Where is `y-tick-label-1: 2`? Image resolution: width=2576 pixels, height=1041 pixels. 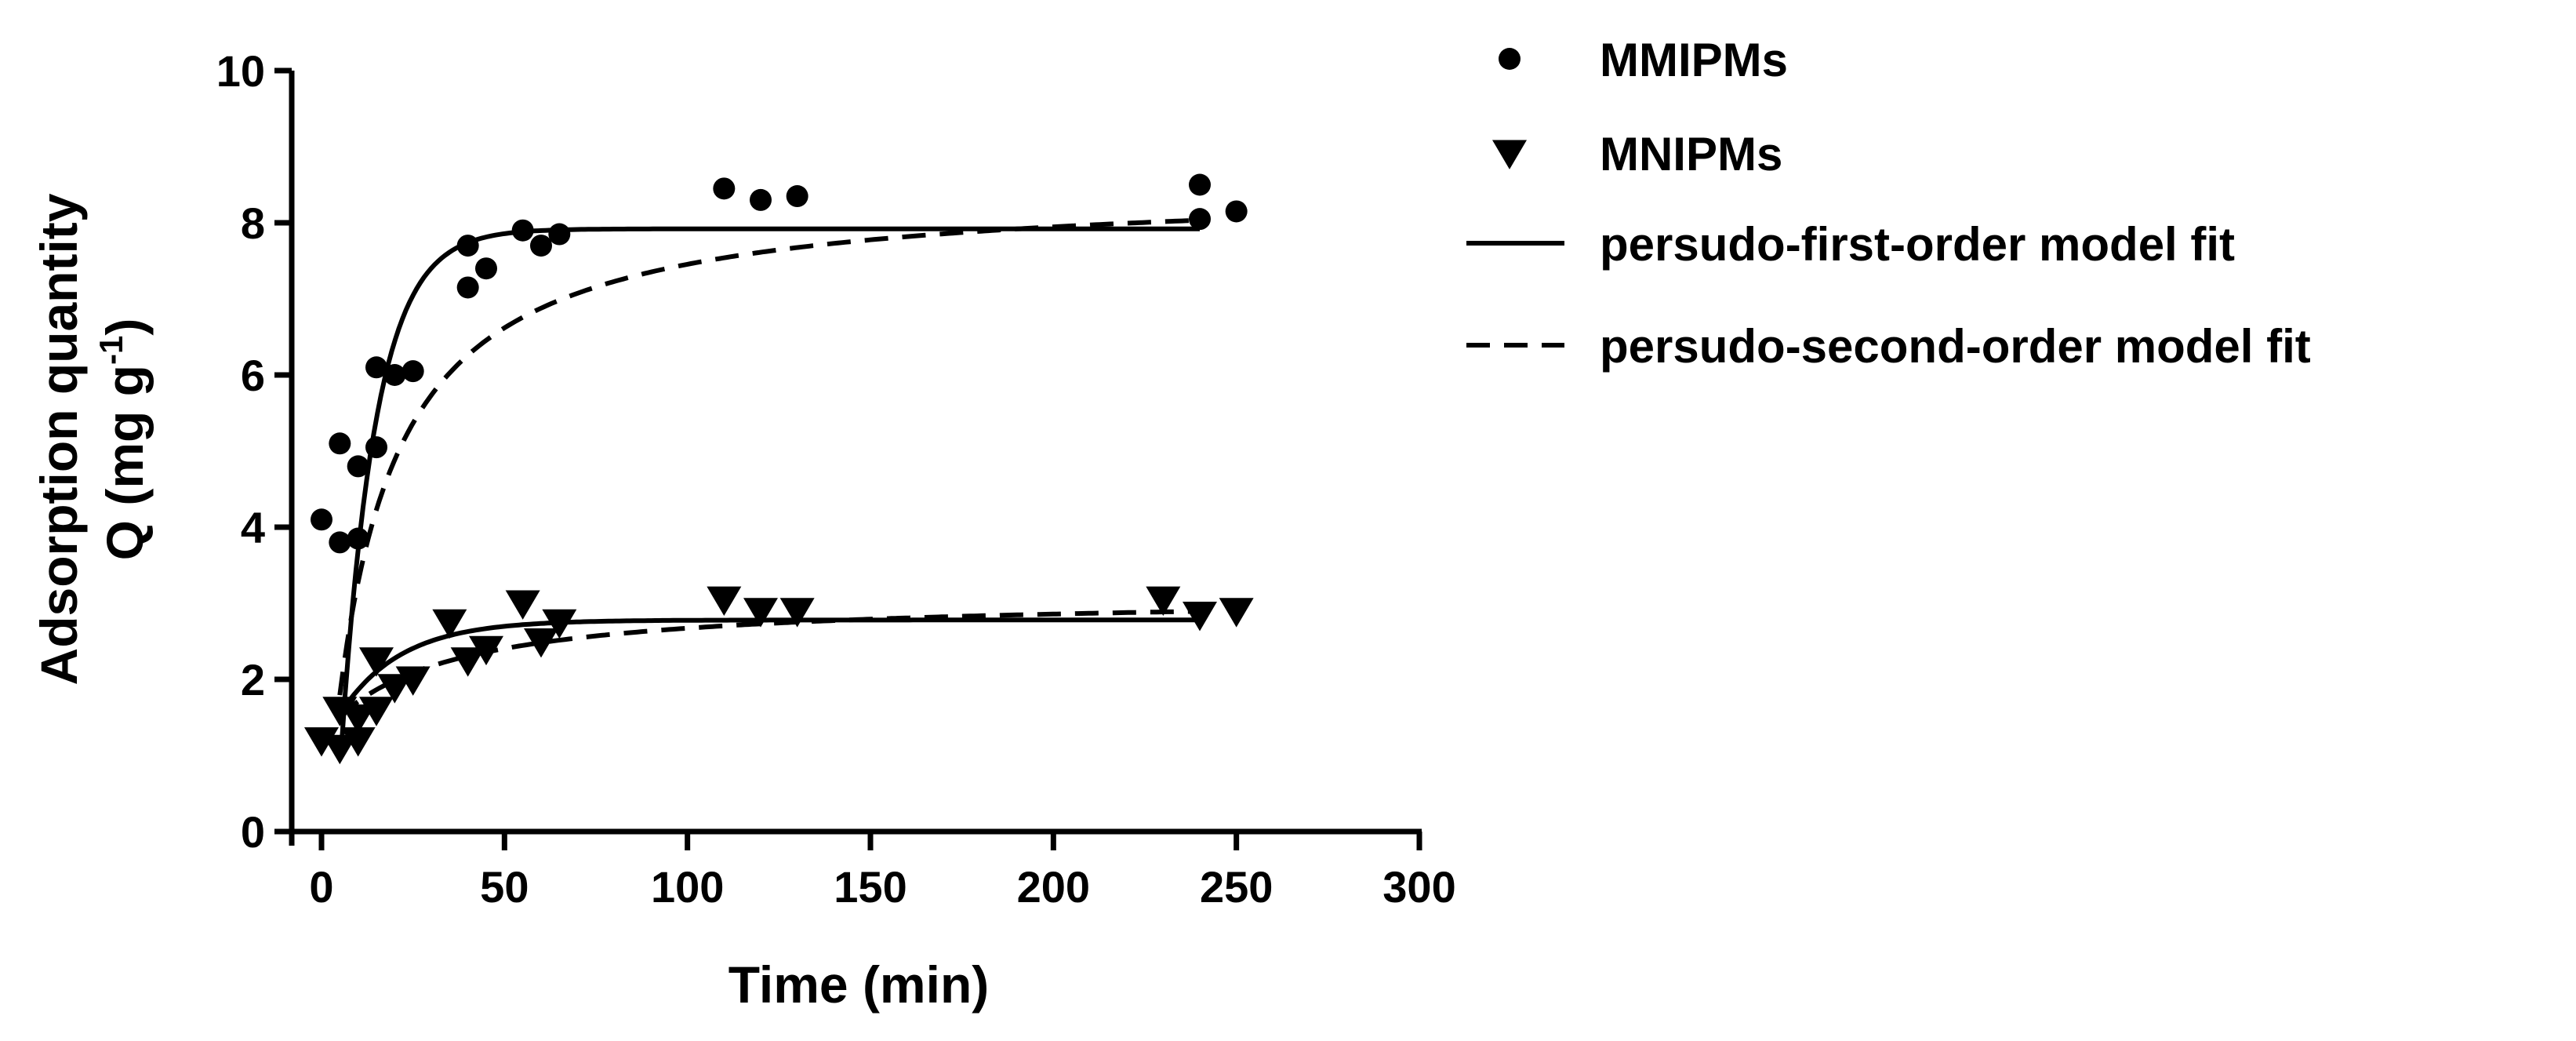 y-tick-label-1: 2 is located at coordinates (253, 679).